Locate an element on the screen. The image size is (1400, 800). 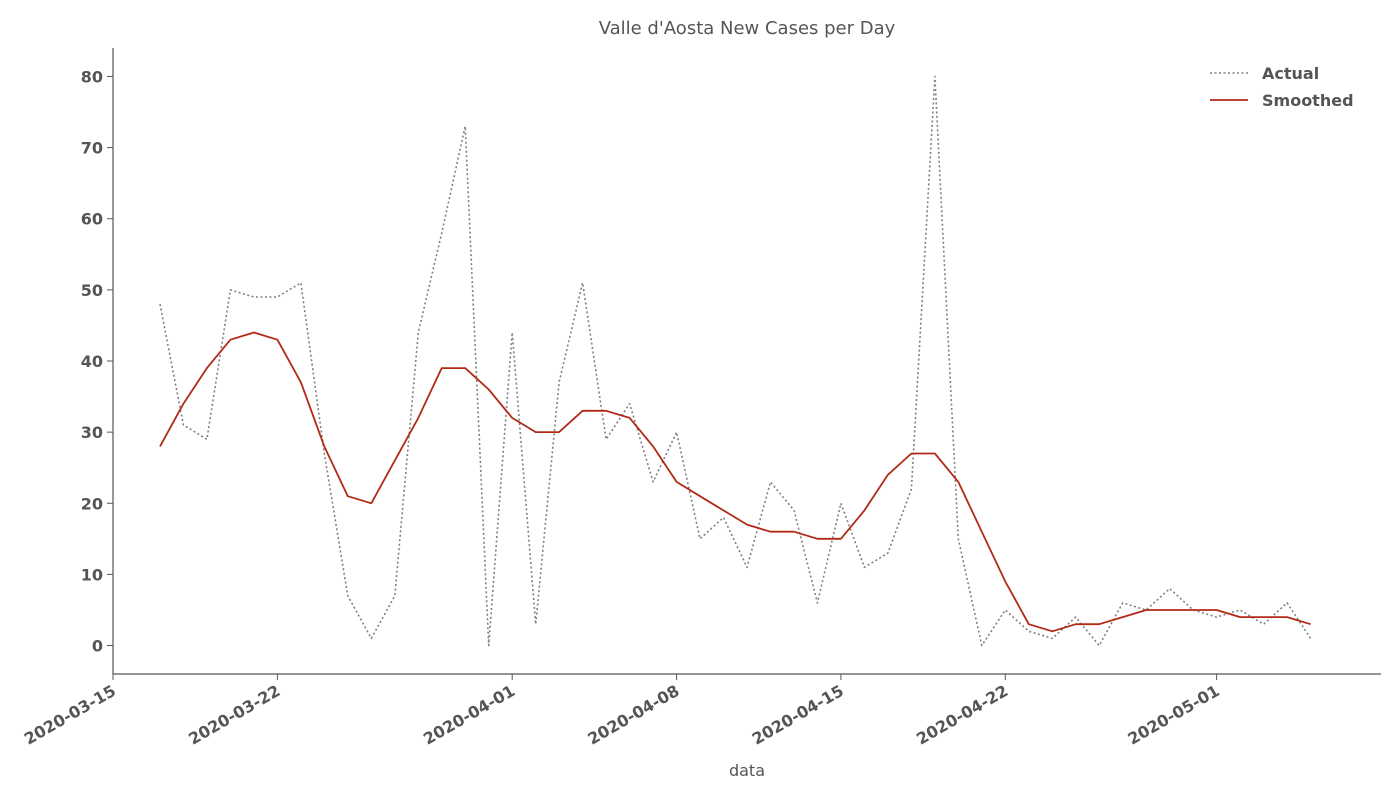
y-tick-label: 20 is located at coordinates (92, 503).